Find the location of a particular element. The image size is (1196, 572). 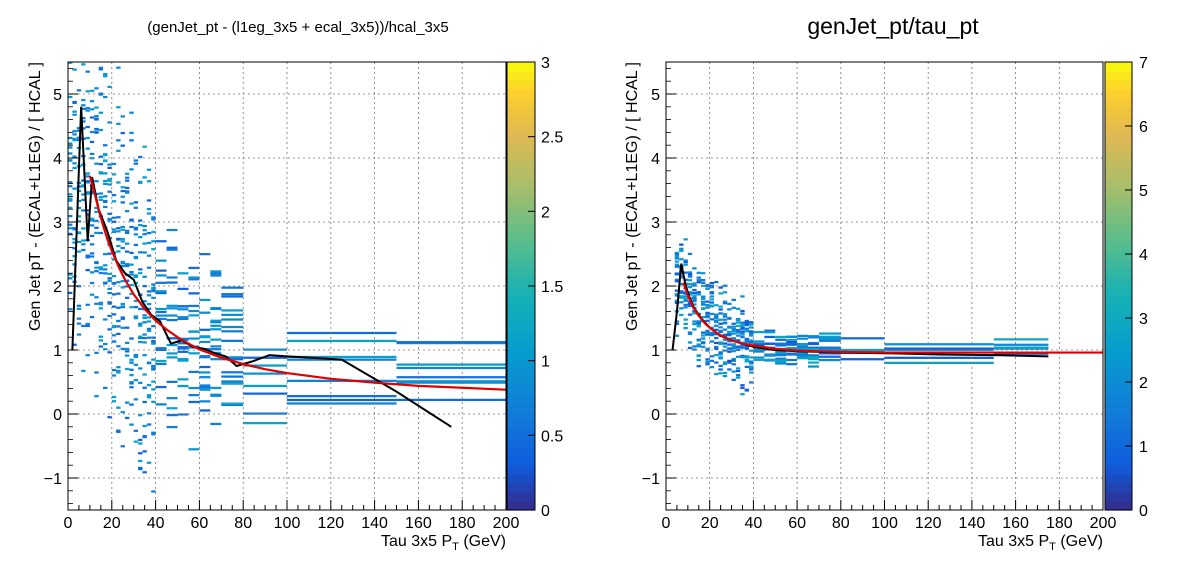

y-tick-label: −1 is located at coordinates (651, 479).